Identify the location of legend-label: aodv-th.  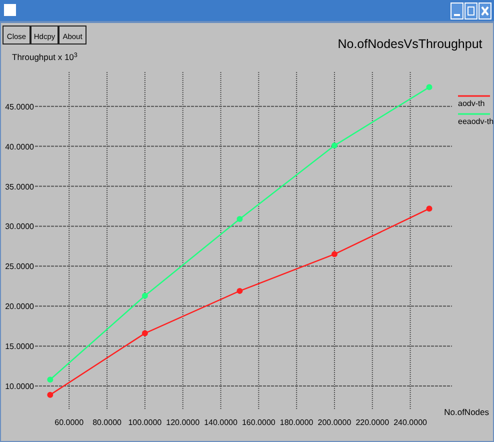
(471, 103).